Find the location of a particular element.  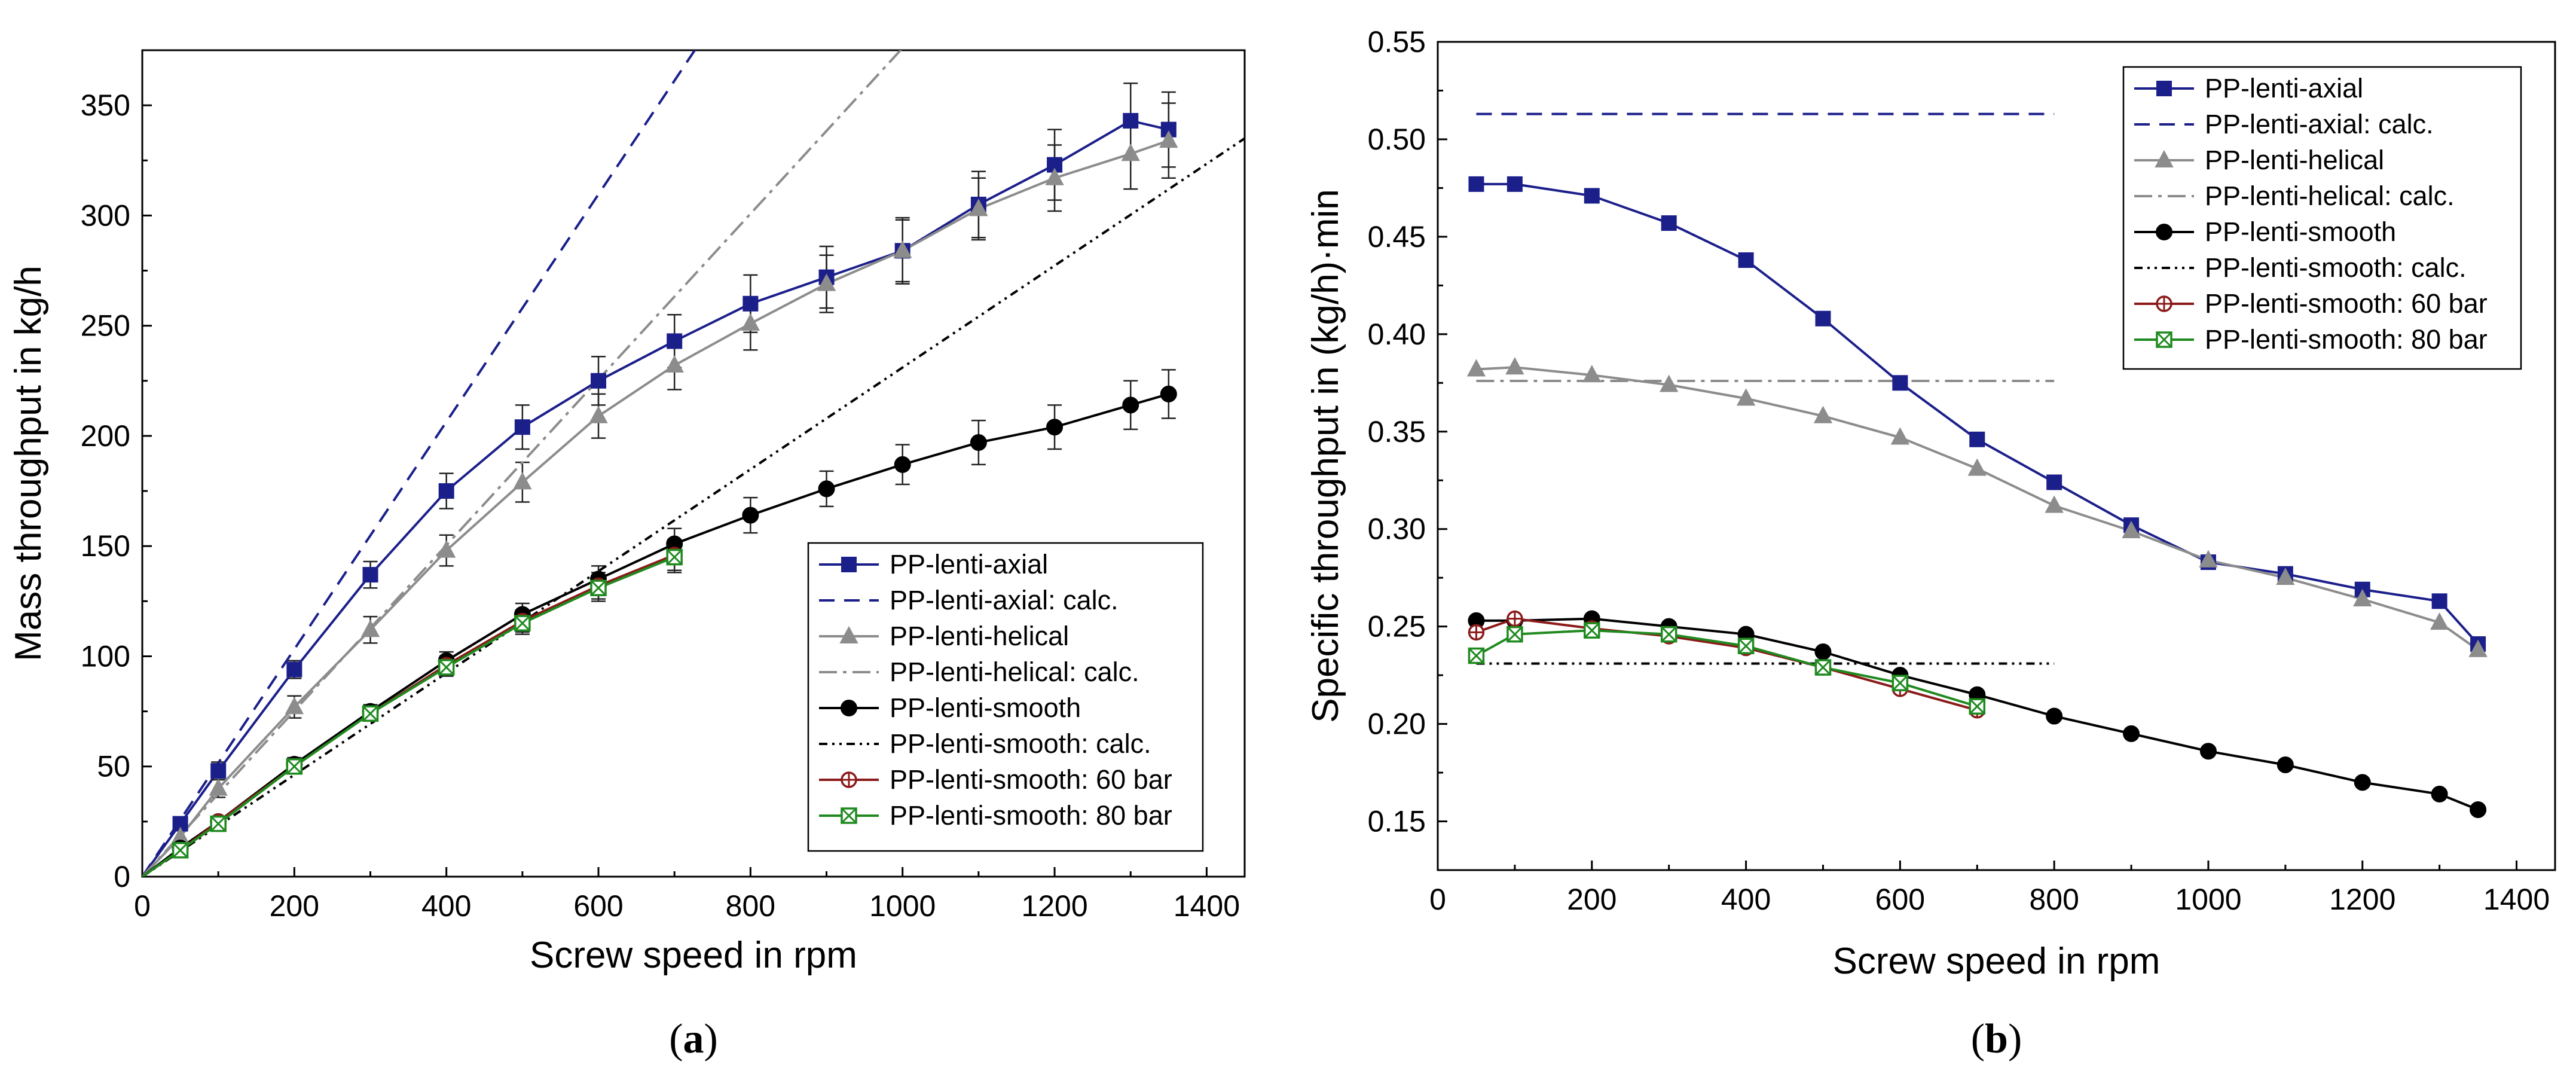

x-tick-label: 1400 is located at coordinates (2516, 900).